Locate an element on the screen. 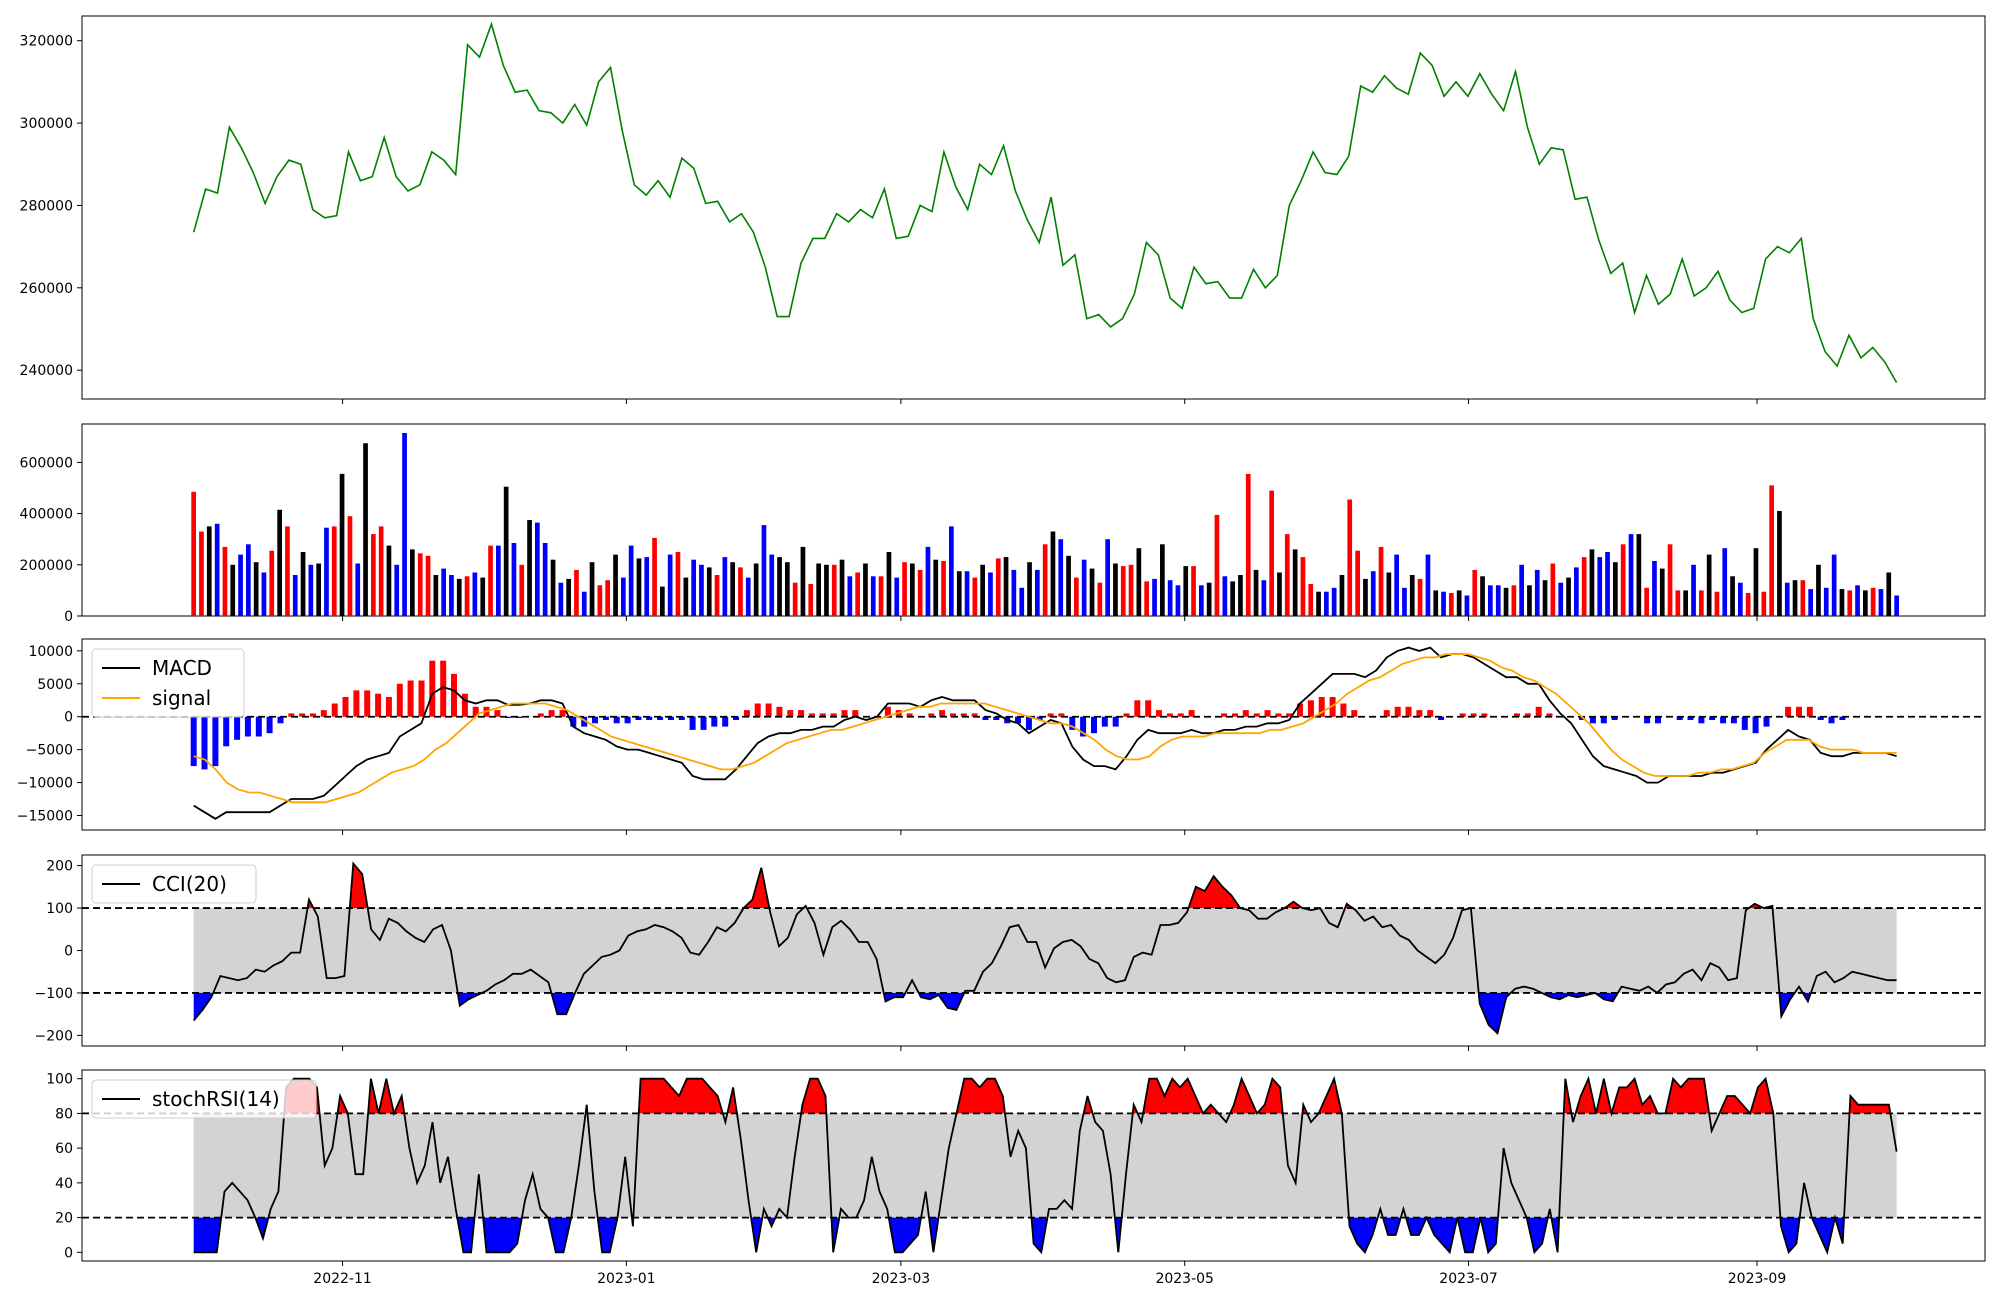 The width and height of the screenshot is (2000, 1300). cci-line is located at coordinates (1045, 948).